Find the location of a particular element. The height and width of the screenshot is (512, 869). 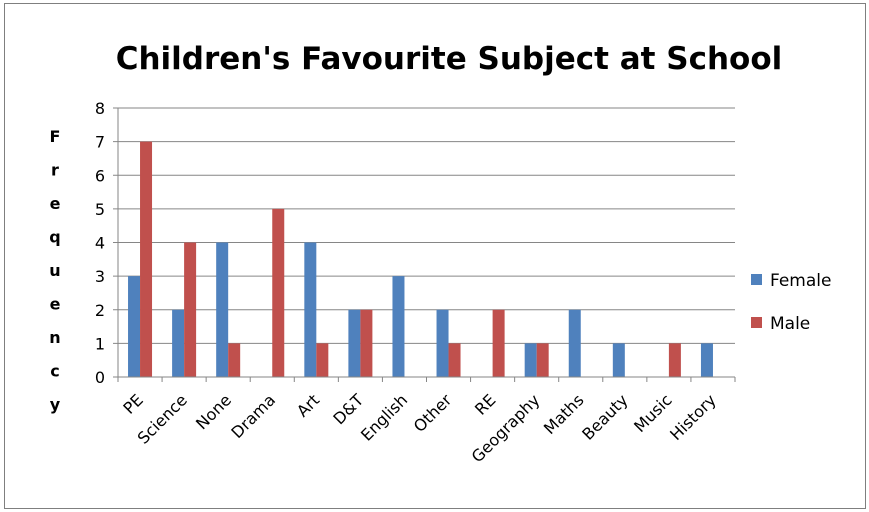

y-axis-label-letter: r is located at coordinates (55, 170).